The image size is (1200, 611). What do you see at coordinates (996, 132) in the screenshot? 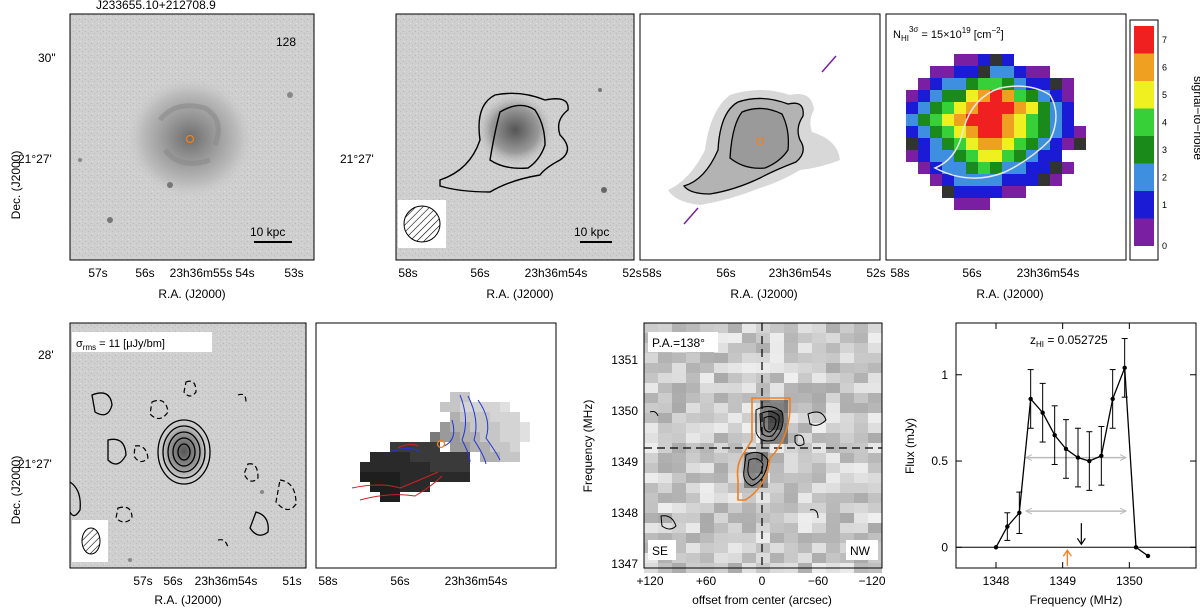
I see `snr-pixel-map` at bounding box center [996, 132].